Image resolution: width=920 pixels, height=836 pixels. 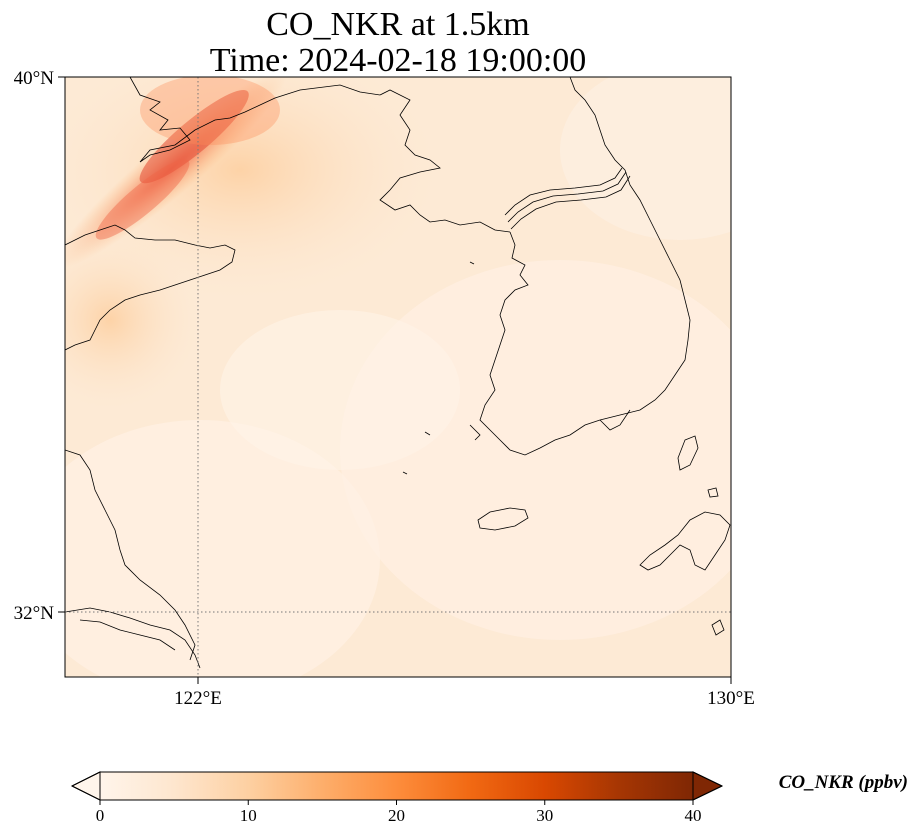 I want to click on colorbar-gradient, so click(x=396, y=786).